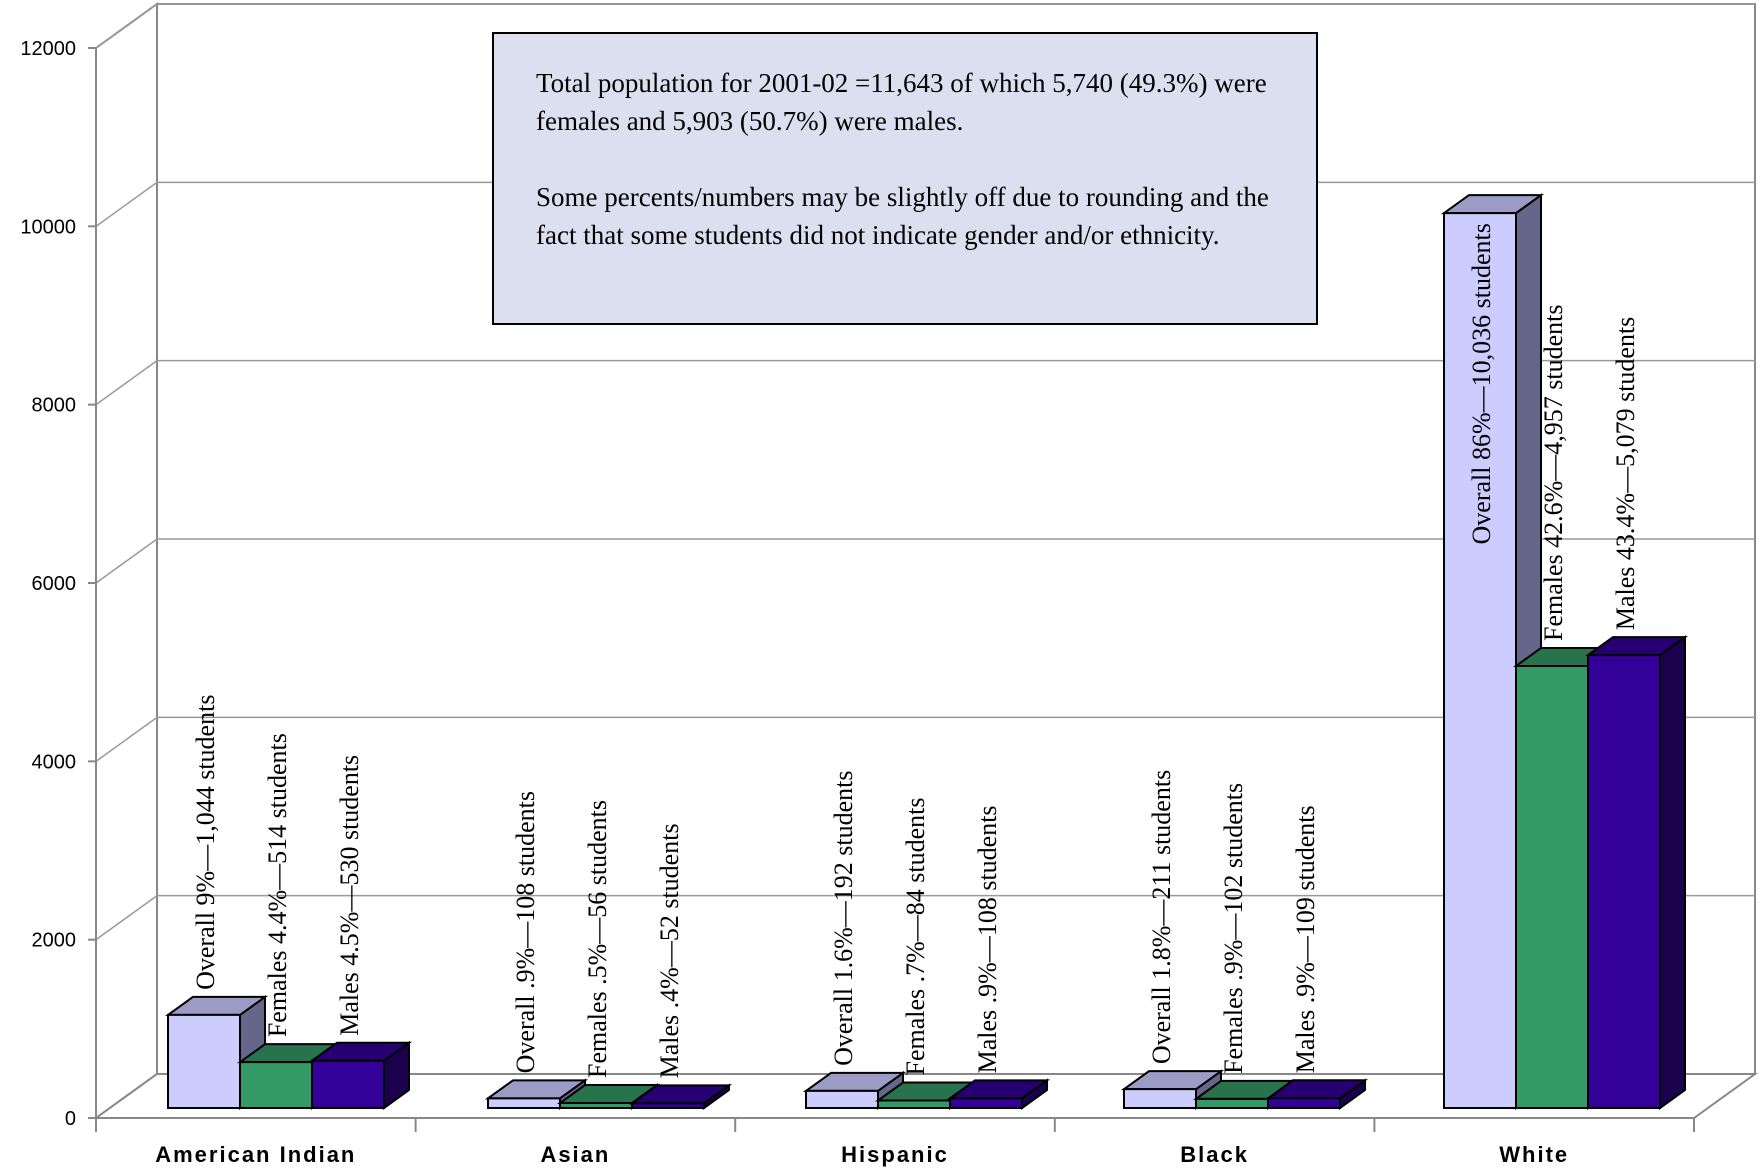 This screenshot has height=1168, width=1759. I want to click on bar-side, so click(1672, 872).